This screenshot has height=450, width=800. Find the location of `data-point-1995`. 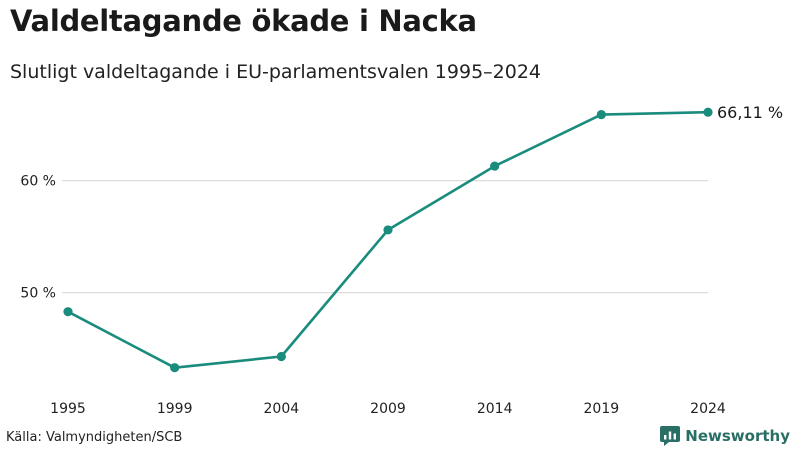

data-point-1995 is located at coordinates (68, 312).